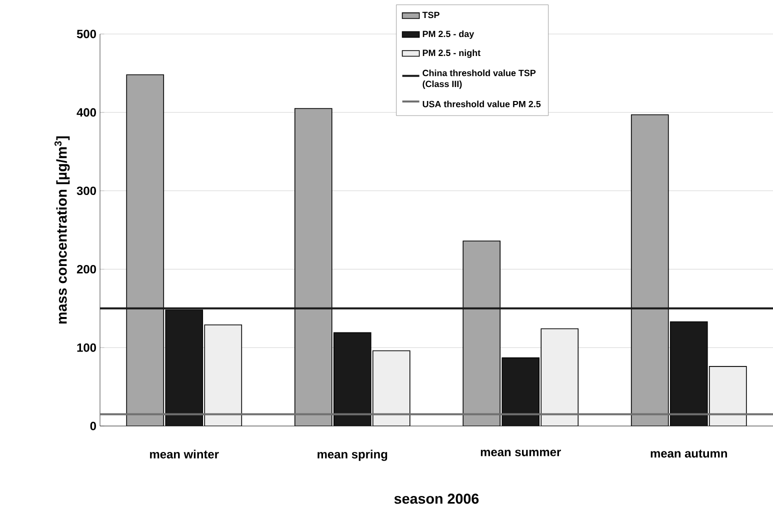  I want to click on y-tick-label: 100, so click(86, 347).